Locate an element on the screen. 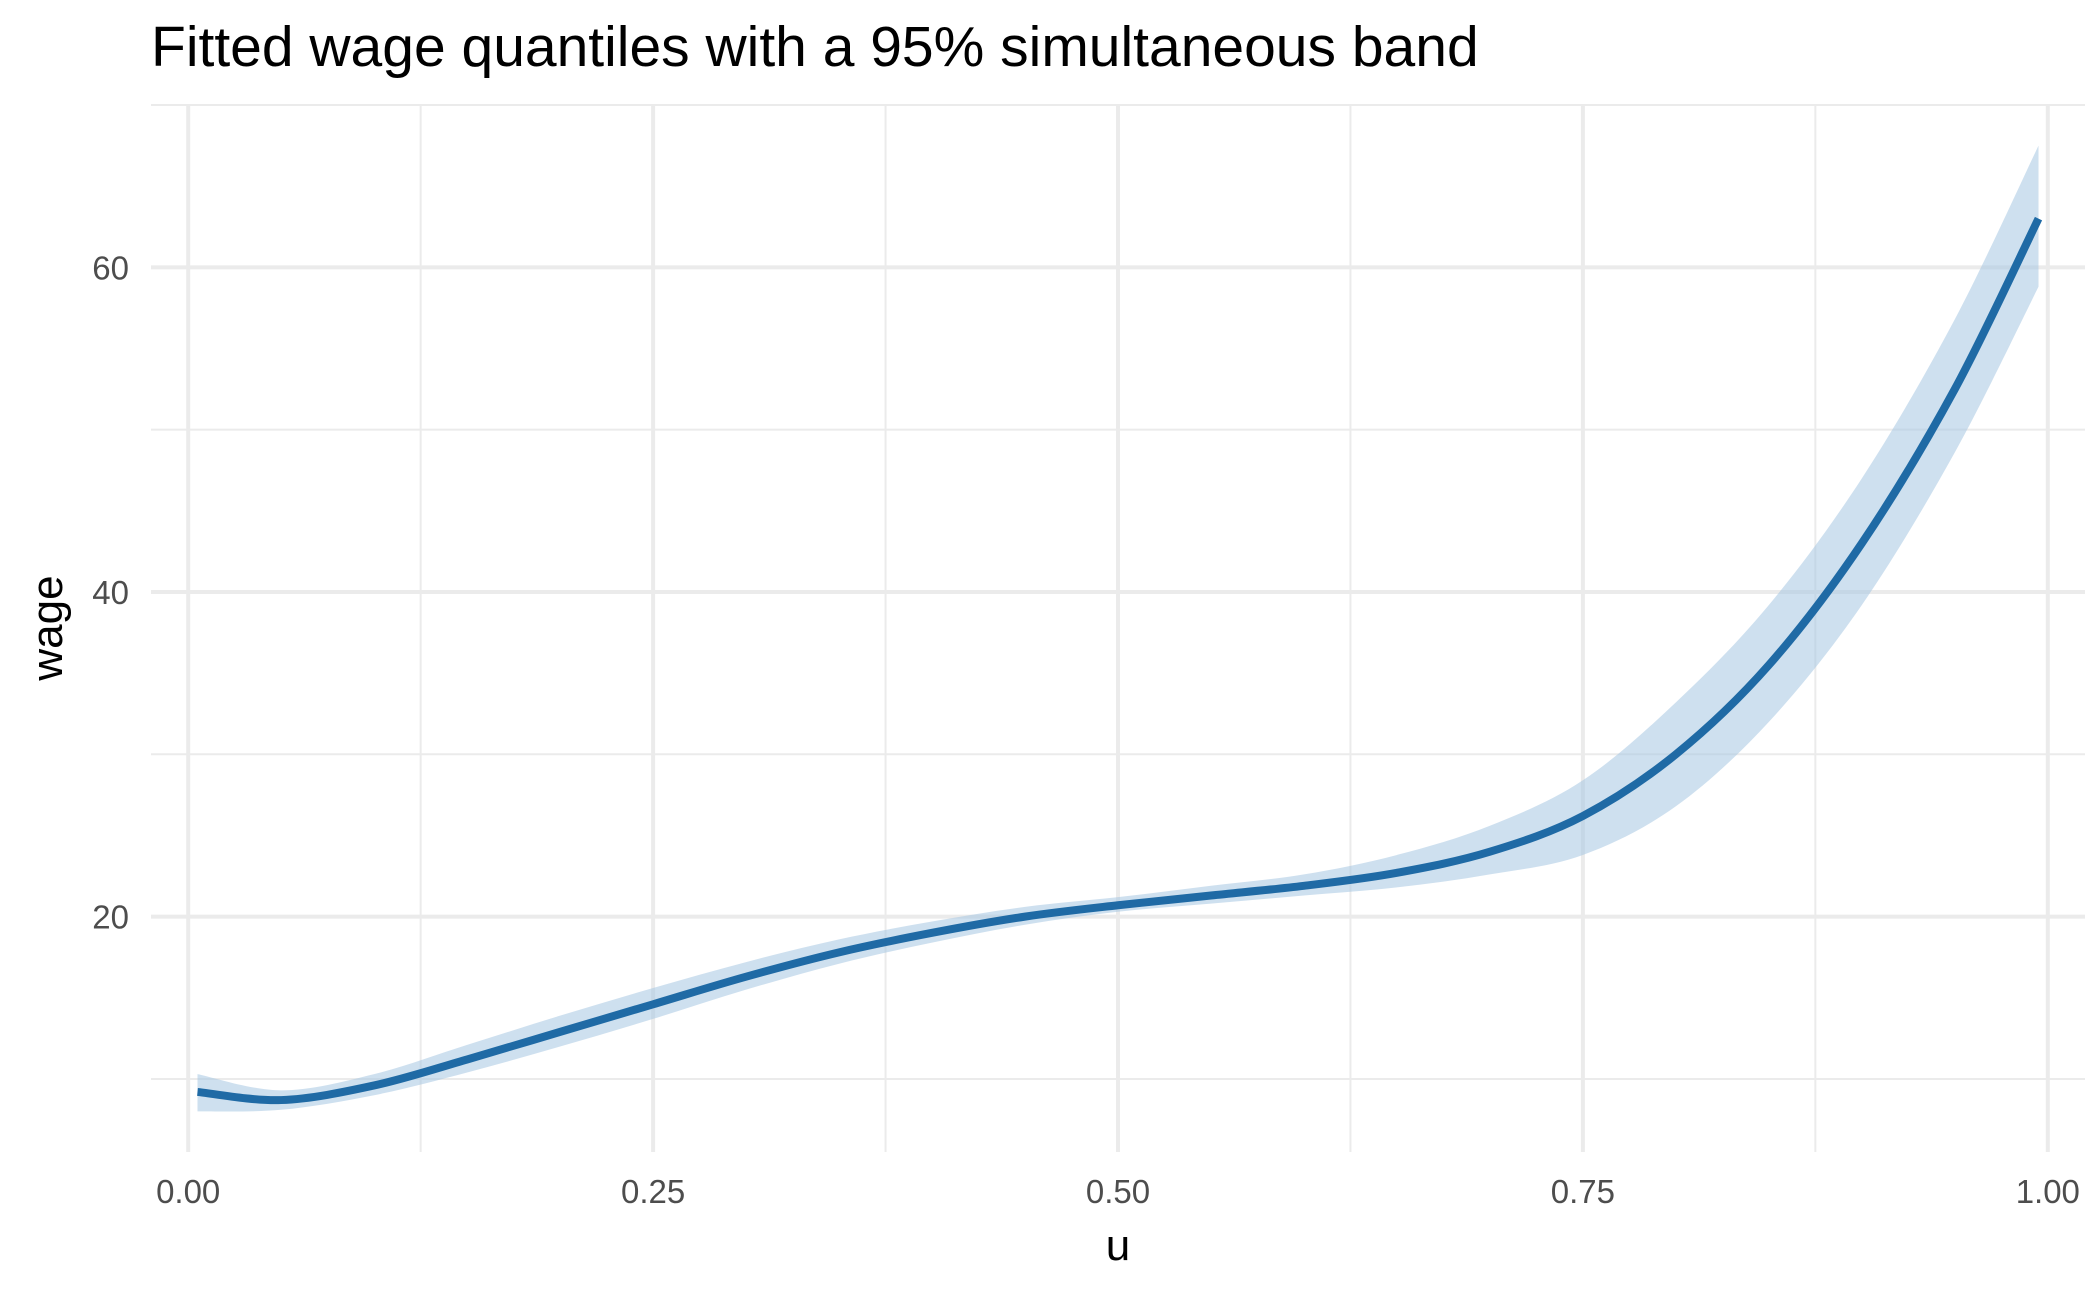 The width and height of the screenshot is (2100, 1290). y-axis-ticks: 20 40 60 is located at coordinates (110, 592).